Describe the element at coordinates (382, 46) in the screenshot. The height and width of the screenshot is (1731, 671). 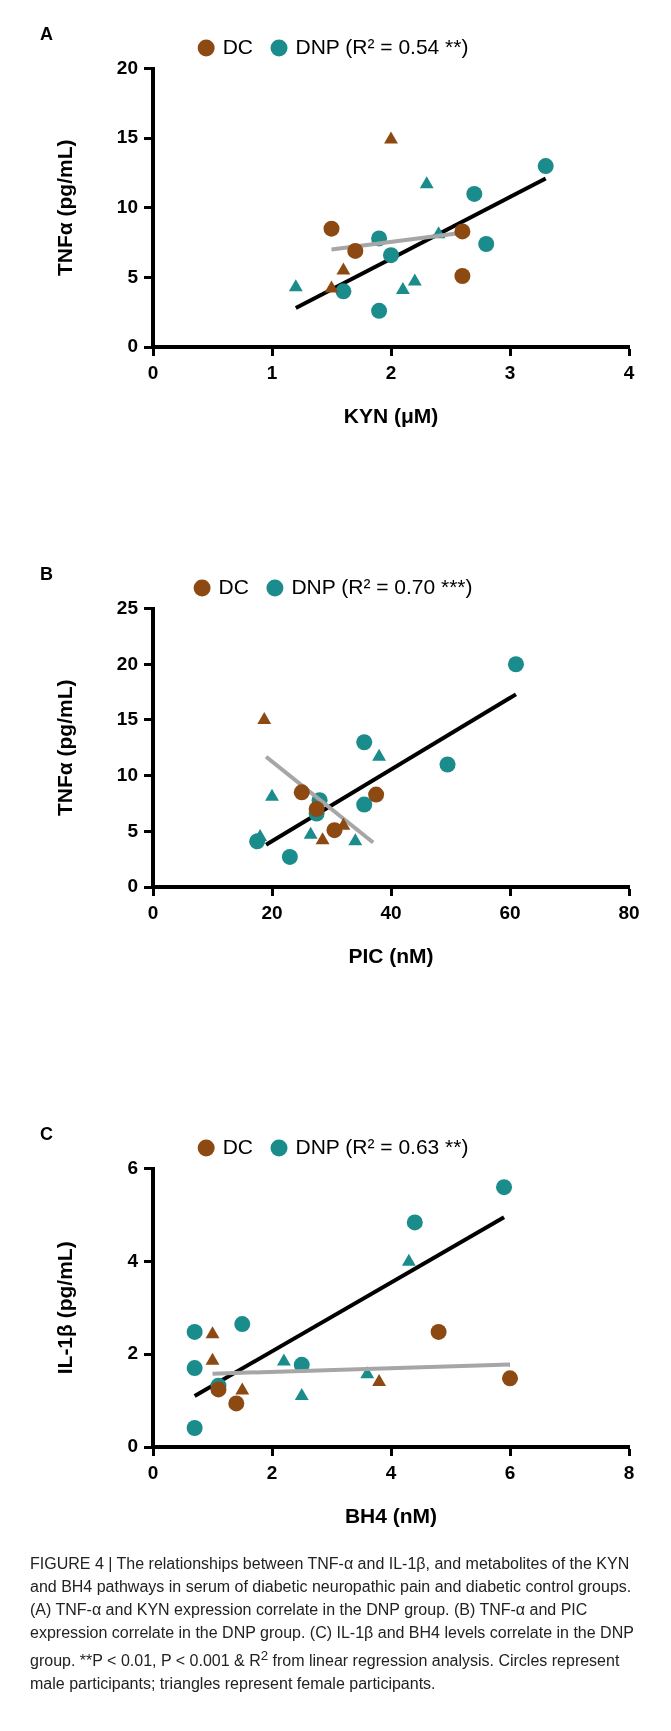
I see `legend-label: DNP (R² = 0.54 **)` at that location.